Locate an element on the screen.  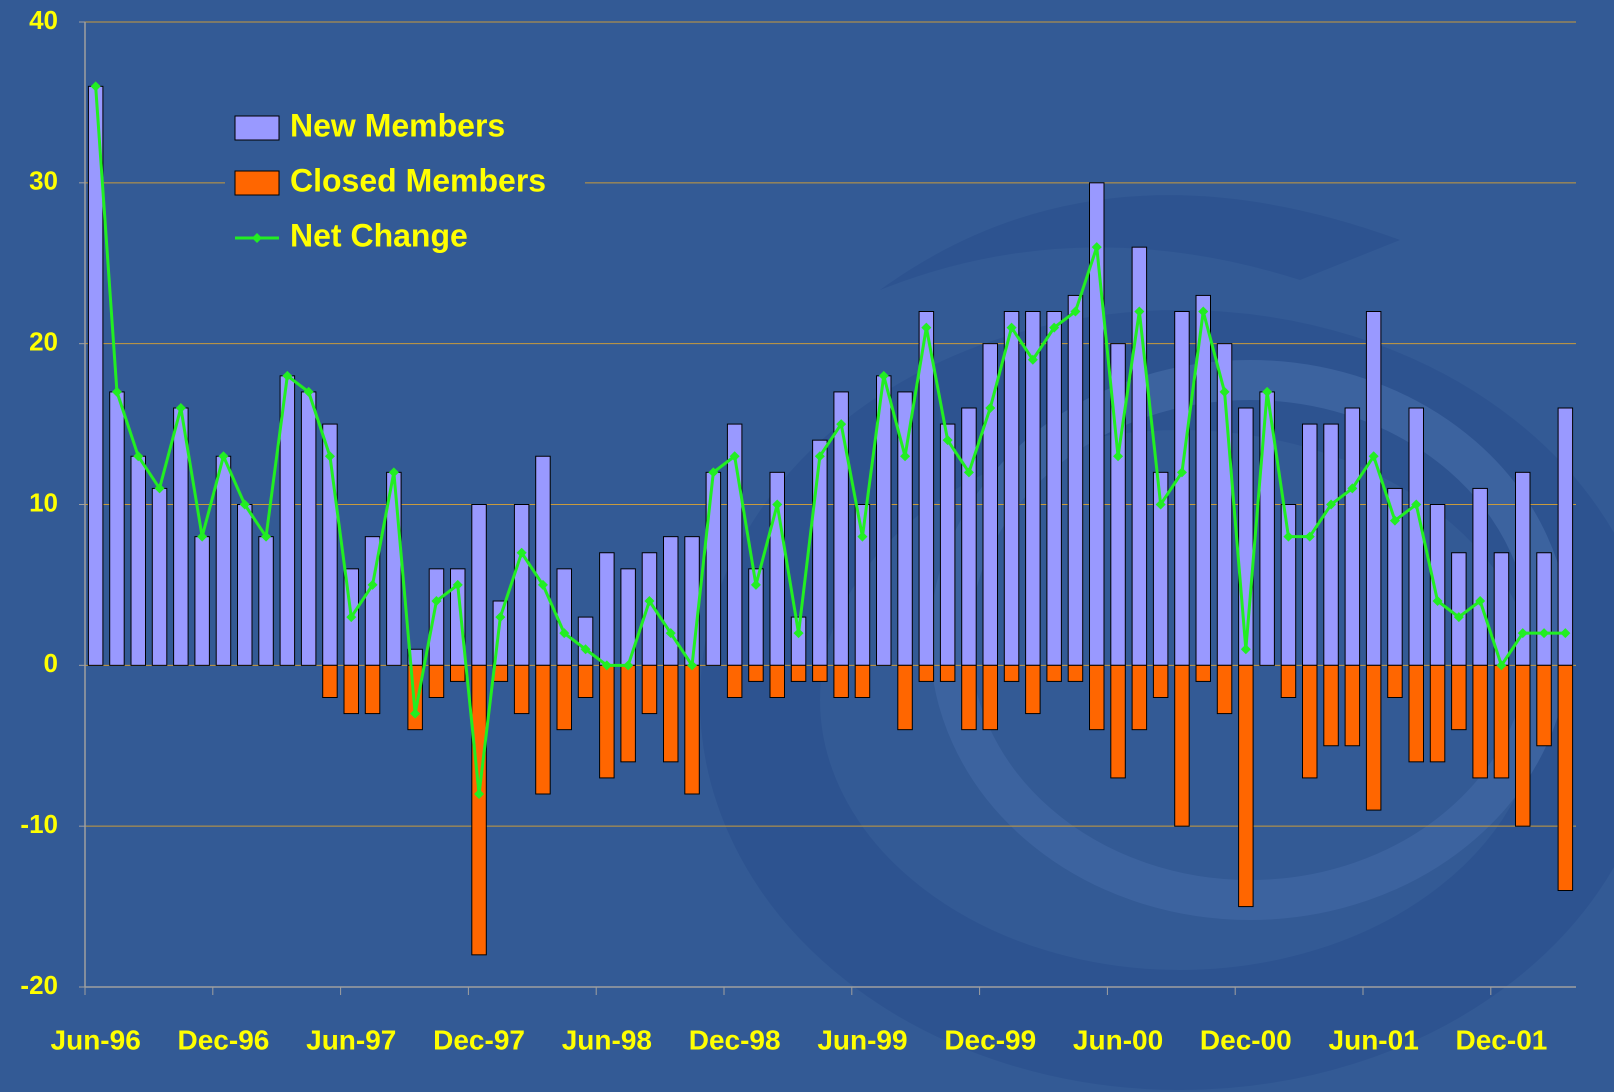
y-tick-label: -20 is located at coordinates (39, 985).